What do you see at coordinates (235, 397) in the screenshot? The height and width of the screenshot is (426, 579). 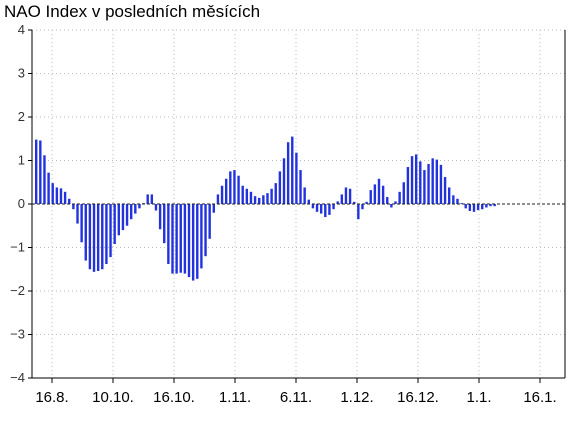 I see `x-tick-label: 1.11.` at bounding box center [235, 397].